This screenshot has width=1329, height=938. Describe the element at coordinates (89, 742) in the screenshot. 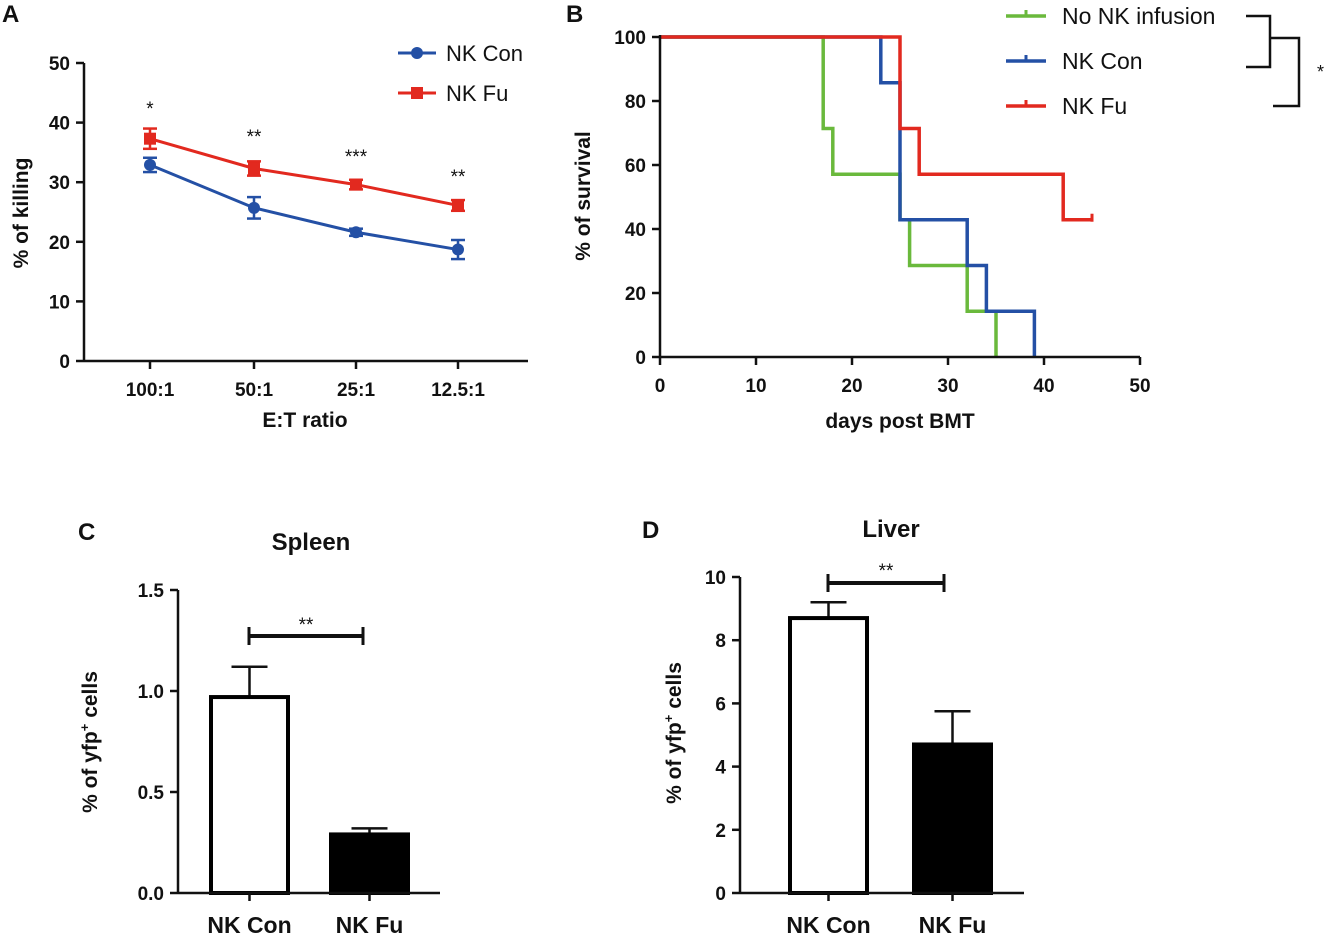

I see `panel-c-y-label: % of yfp+ cells` at that location.